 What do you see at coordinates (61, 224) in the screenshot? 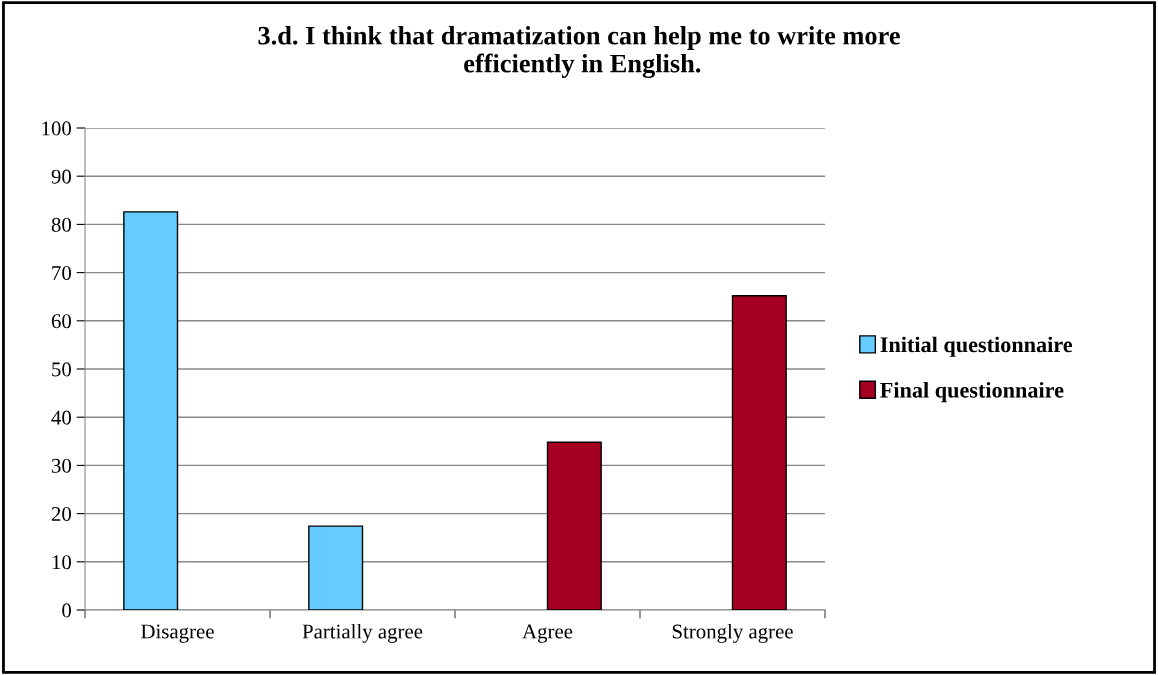
I see `y-tick-label: 80` at bounding box center [61, 224].